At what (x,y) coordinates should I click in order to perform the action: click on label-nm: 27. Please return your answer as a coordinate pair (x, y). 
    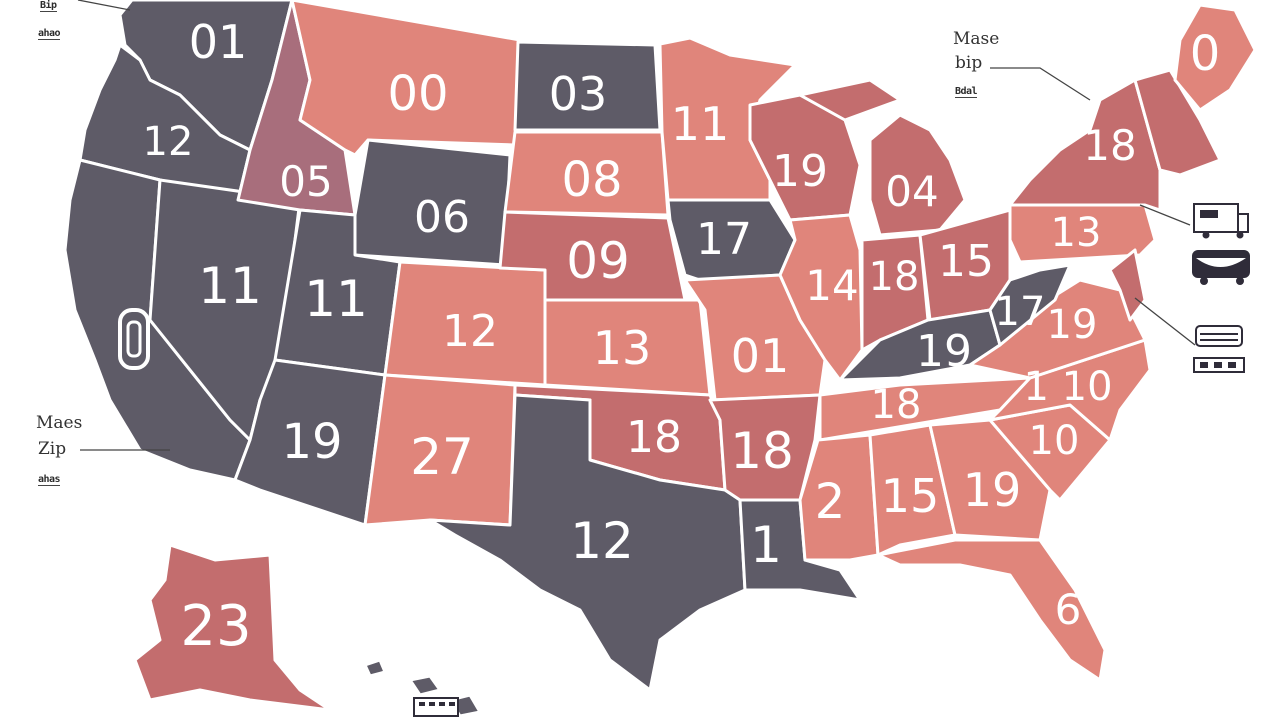
    Looking at the image, I should click on (442, 457).